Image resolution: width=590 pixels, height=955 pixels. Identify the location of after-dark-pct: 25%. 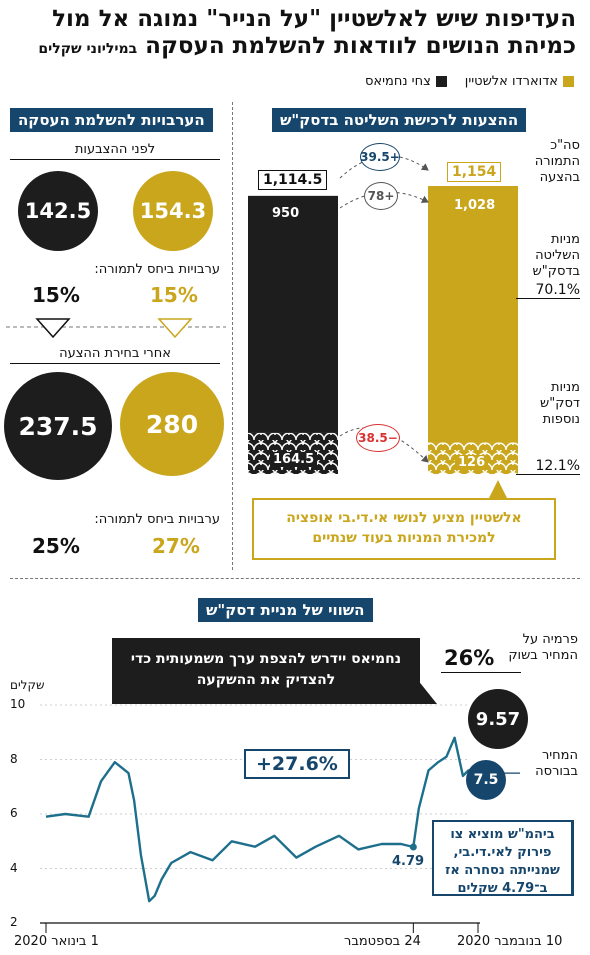
(56, 546).